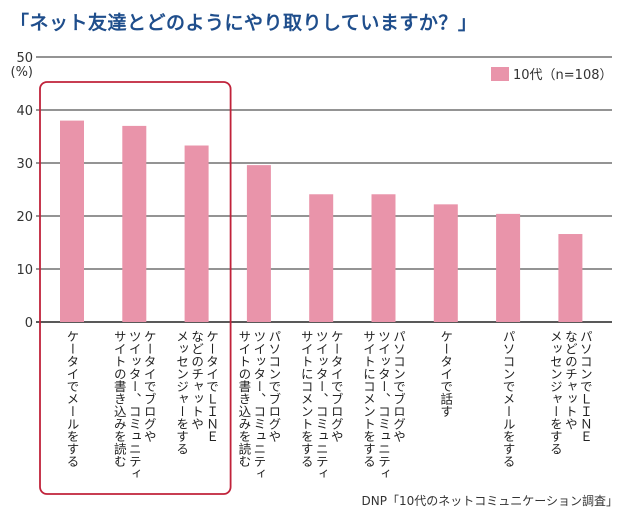  Describe the element at coordinates (489, 501) in the screenshot. I see `source-note: DNP「10代のネットコミュニケーション調査」` at that location.